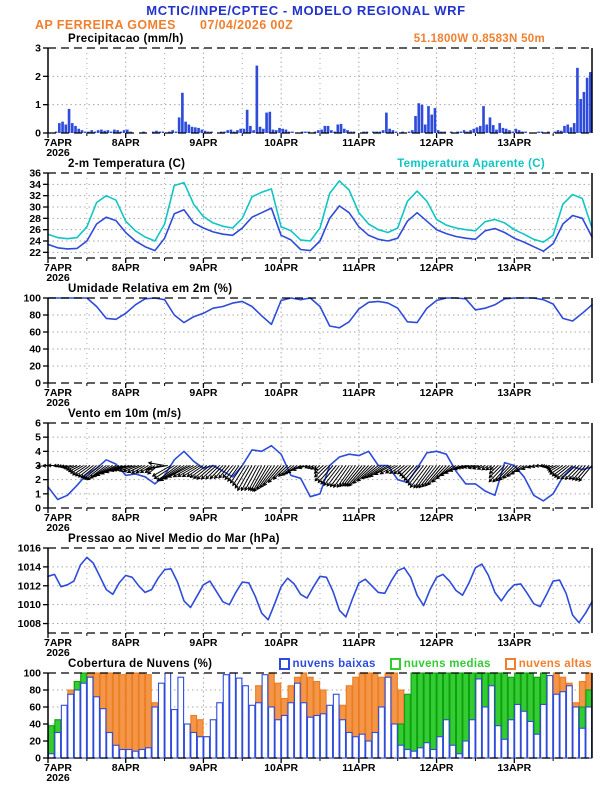 This screenshot has height=792, width=612. I want to click on apparent-temperature-label: Temperatura Aparente (C), so click(471, 164).